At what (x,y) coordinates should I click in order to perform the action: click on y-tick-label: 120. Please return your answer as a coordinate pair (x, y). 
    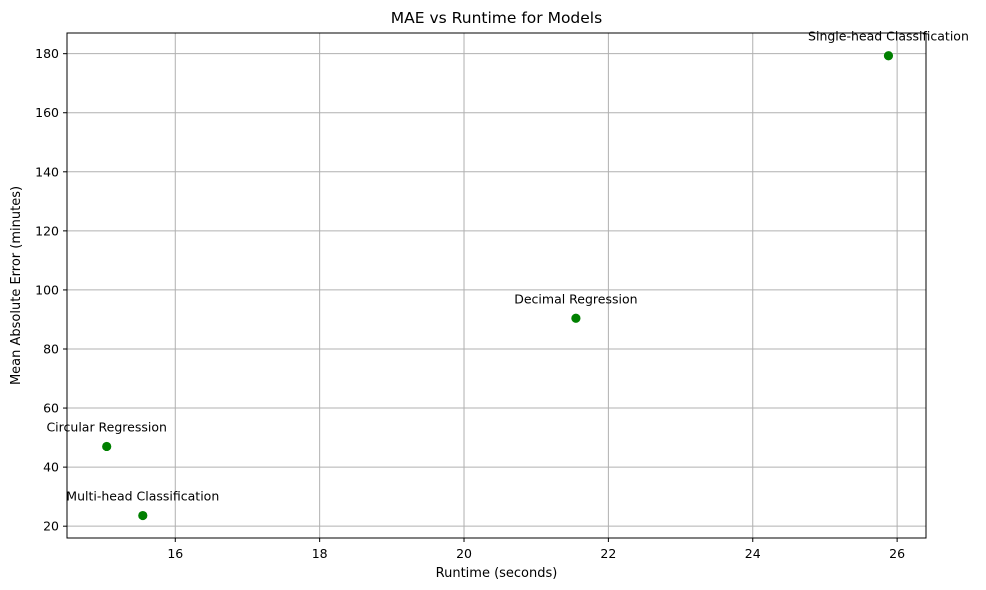
    Looking at the image, I should click on (47, 230).